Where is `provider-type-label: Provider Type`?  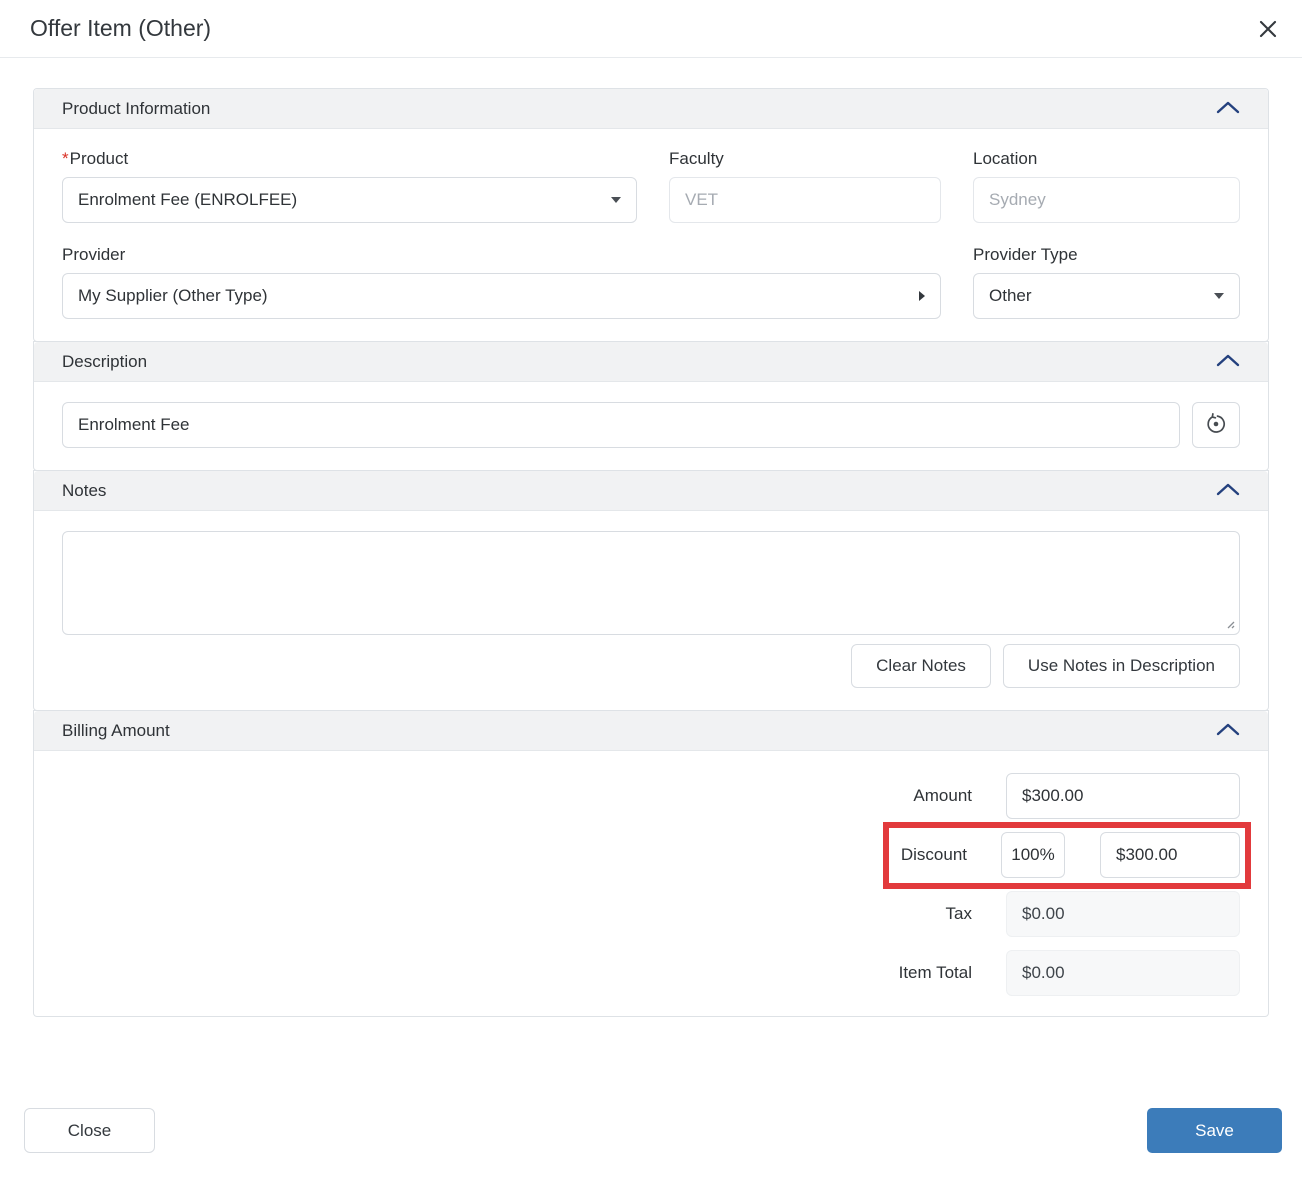 provider-type-label: Provider Type is located at coordinates (1025, 254).